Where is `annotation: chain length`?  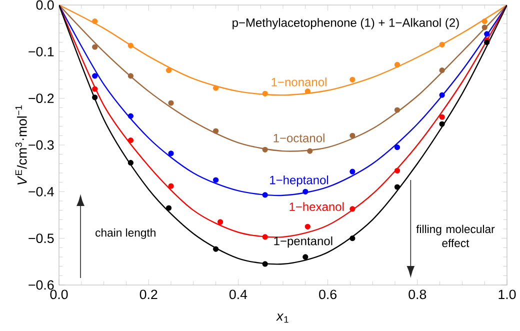
annotation: chain length is located at coordinates (126, 233).